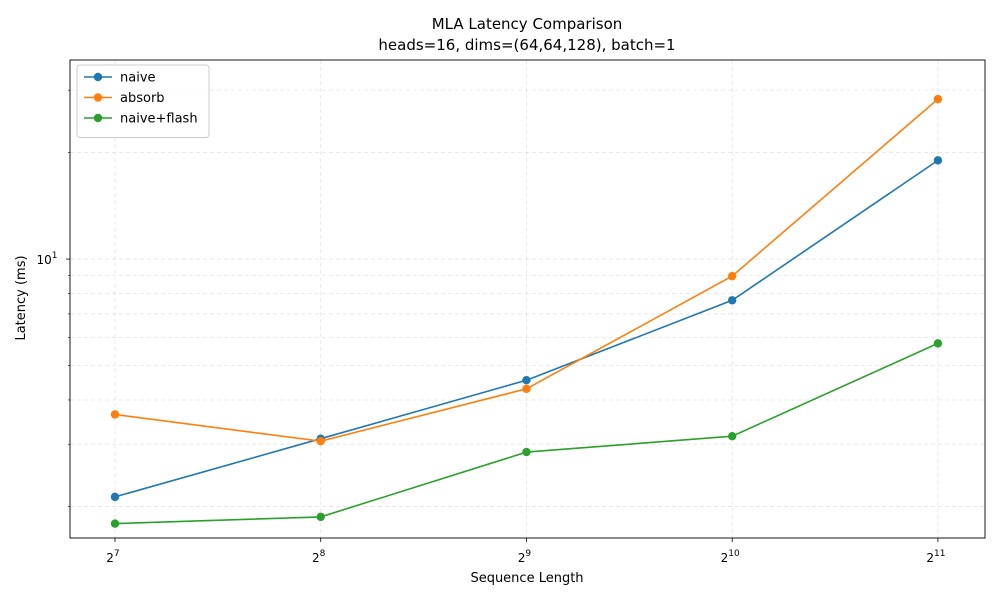  Describe the element at coordinates (142, 98) in the screenshot. I see `legend-label: absorb` at that location.